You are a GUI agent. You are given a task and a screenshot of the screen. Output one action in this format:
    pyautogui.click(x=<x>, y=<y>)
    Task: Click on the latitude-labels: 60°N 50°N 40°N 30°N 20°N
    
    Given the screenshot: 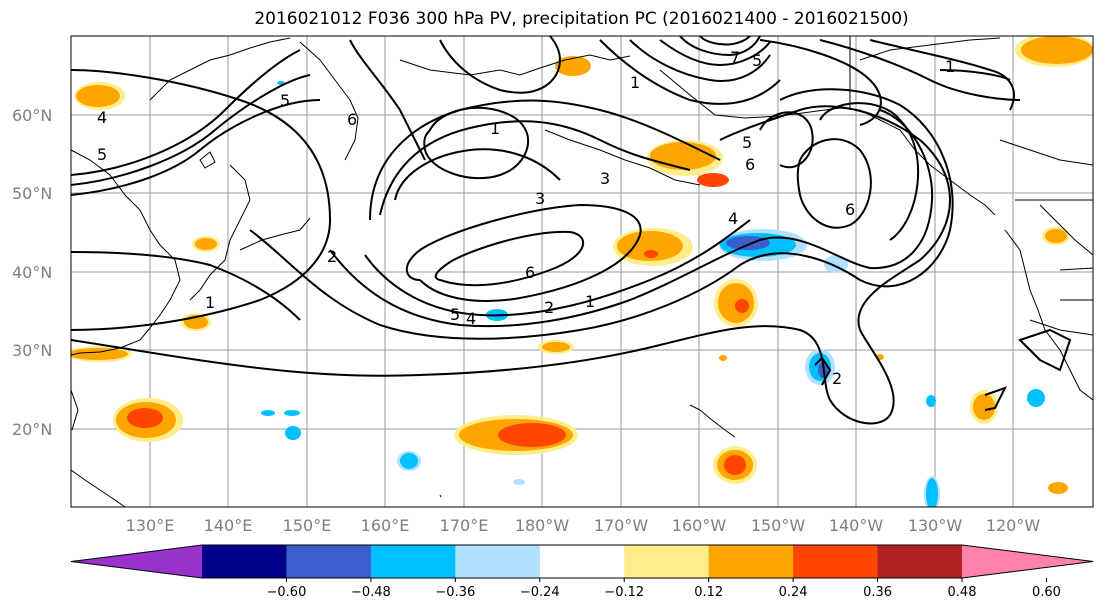 What is the action you would take?
    pyautogui.click(x=32, y=272)
    